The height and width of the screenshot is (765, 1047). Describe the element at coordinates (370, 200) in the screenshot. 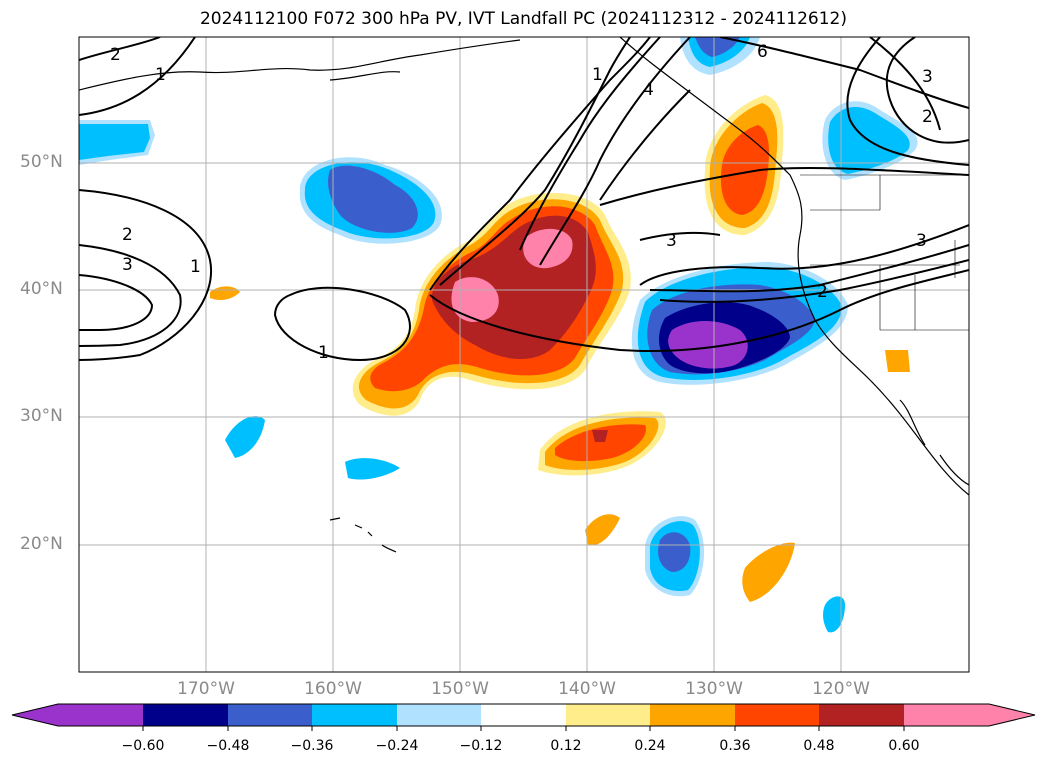

I see `shade-gulf-negative` at that location.